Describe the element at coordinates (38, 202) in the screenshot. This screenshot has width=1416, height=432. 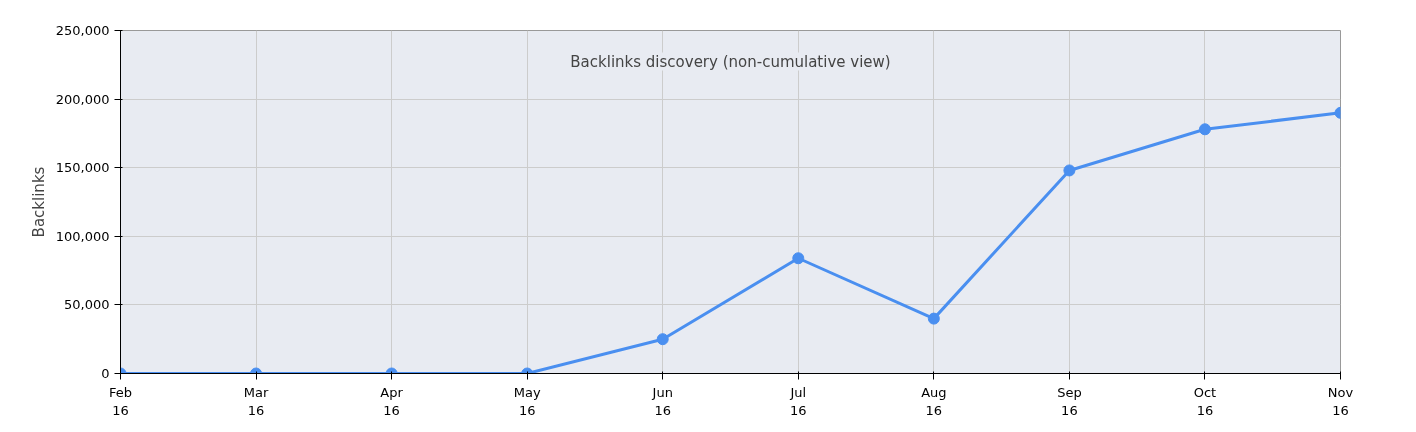
I see `y-axis-title: Backlinks` at that location.